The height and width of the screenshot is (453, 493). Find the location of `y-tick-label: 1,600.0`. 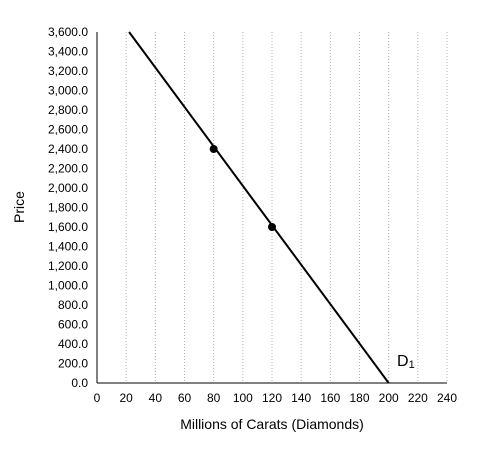

y-tick-label: 1,600.0 is located at coordinates (68, 227).